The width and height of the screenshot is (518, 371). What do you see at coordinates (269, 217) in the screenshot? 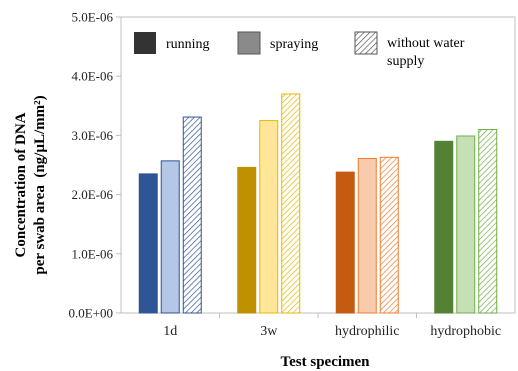
I see `bar-spraying-3w` at bounding box center [269, 217].